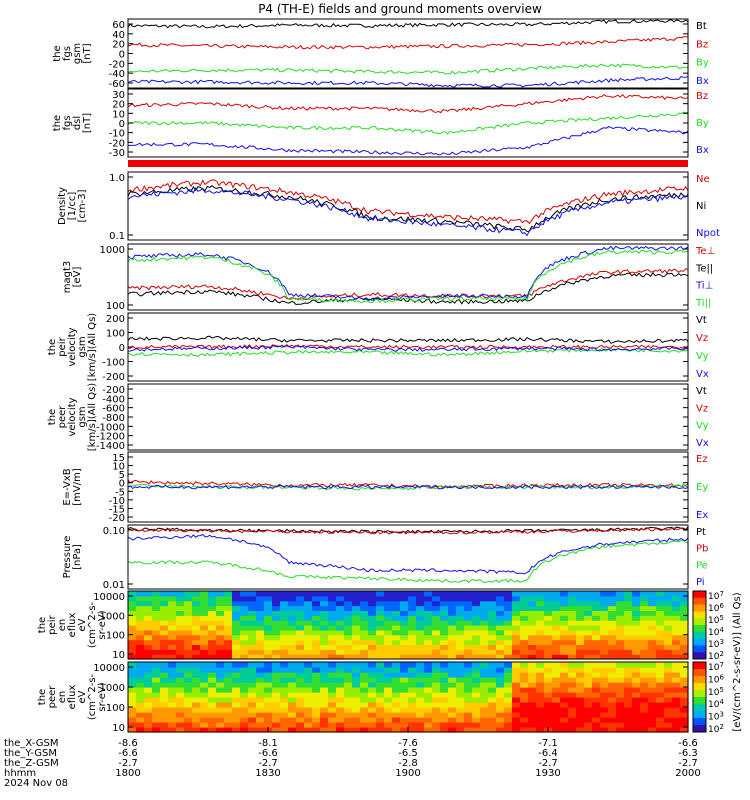 Image resolution: width=750 pixels, height=800 pixels. Describe the element at coordinates (72, 487) in the screenshot. I see `y-axis-label: E=-VxB[mV/m]` at that location.